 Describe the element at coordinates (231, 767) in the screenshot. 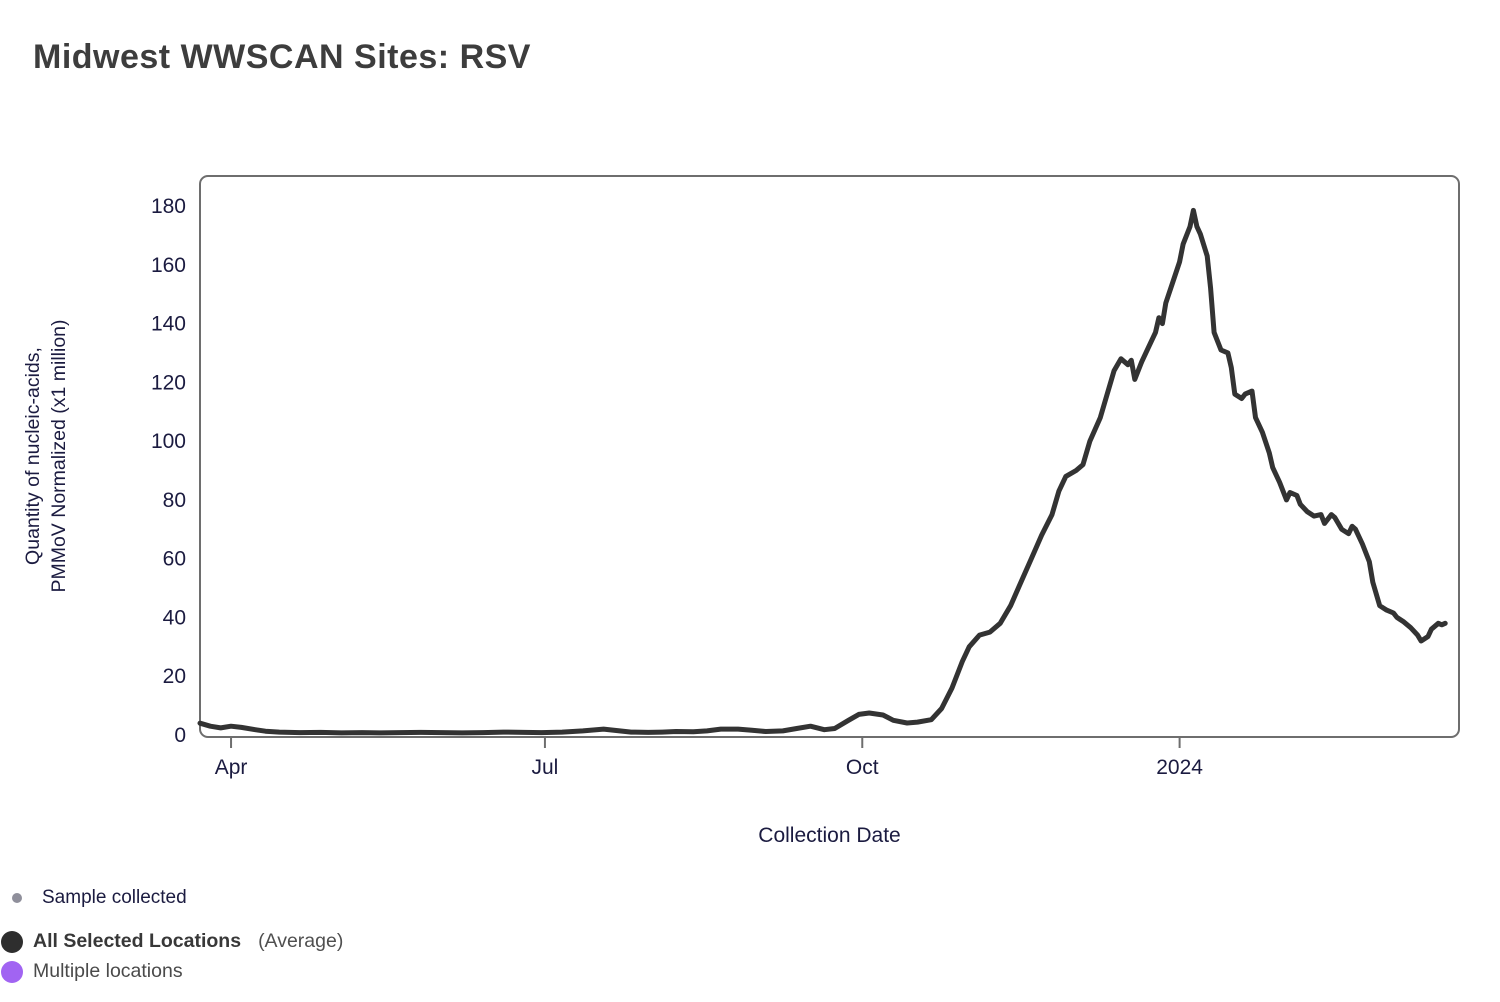

I see `x-tick-label-Apr: Apr` at that location.